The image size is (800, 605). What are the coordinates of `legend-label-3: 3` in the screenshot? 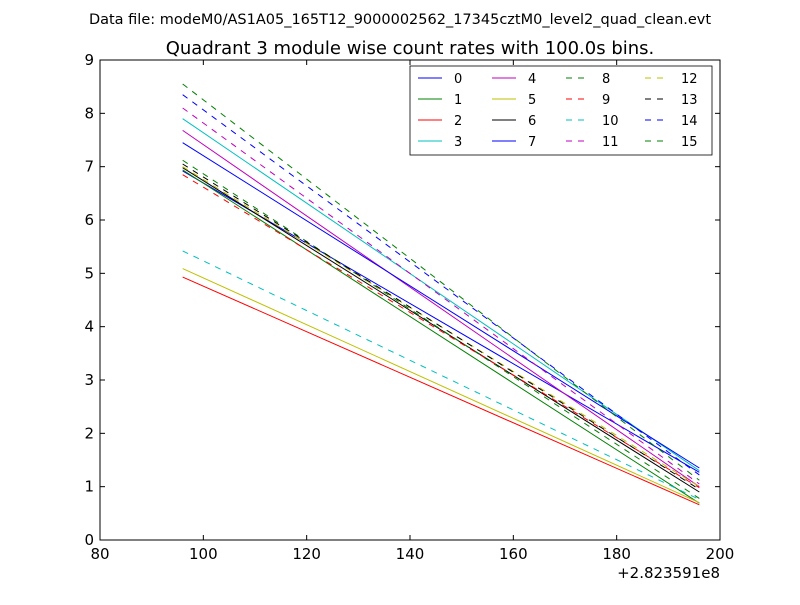 It's located at (458, 142).